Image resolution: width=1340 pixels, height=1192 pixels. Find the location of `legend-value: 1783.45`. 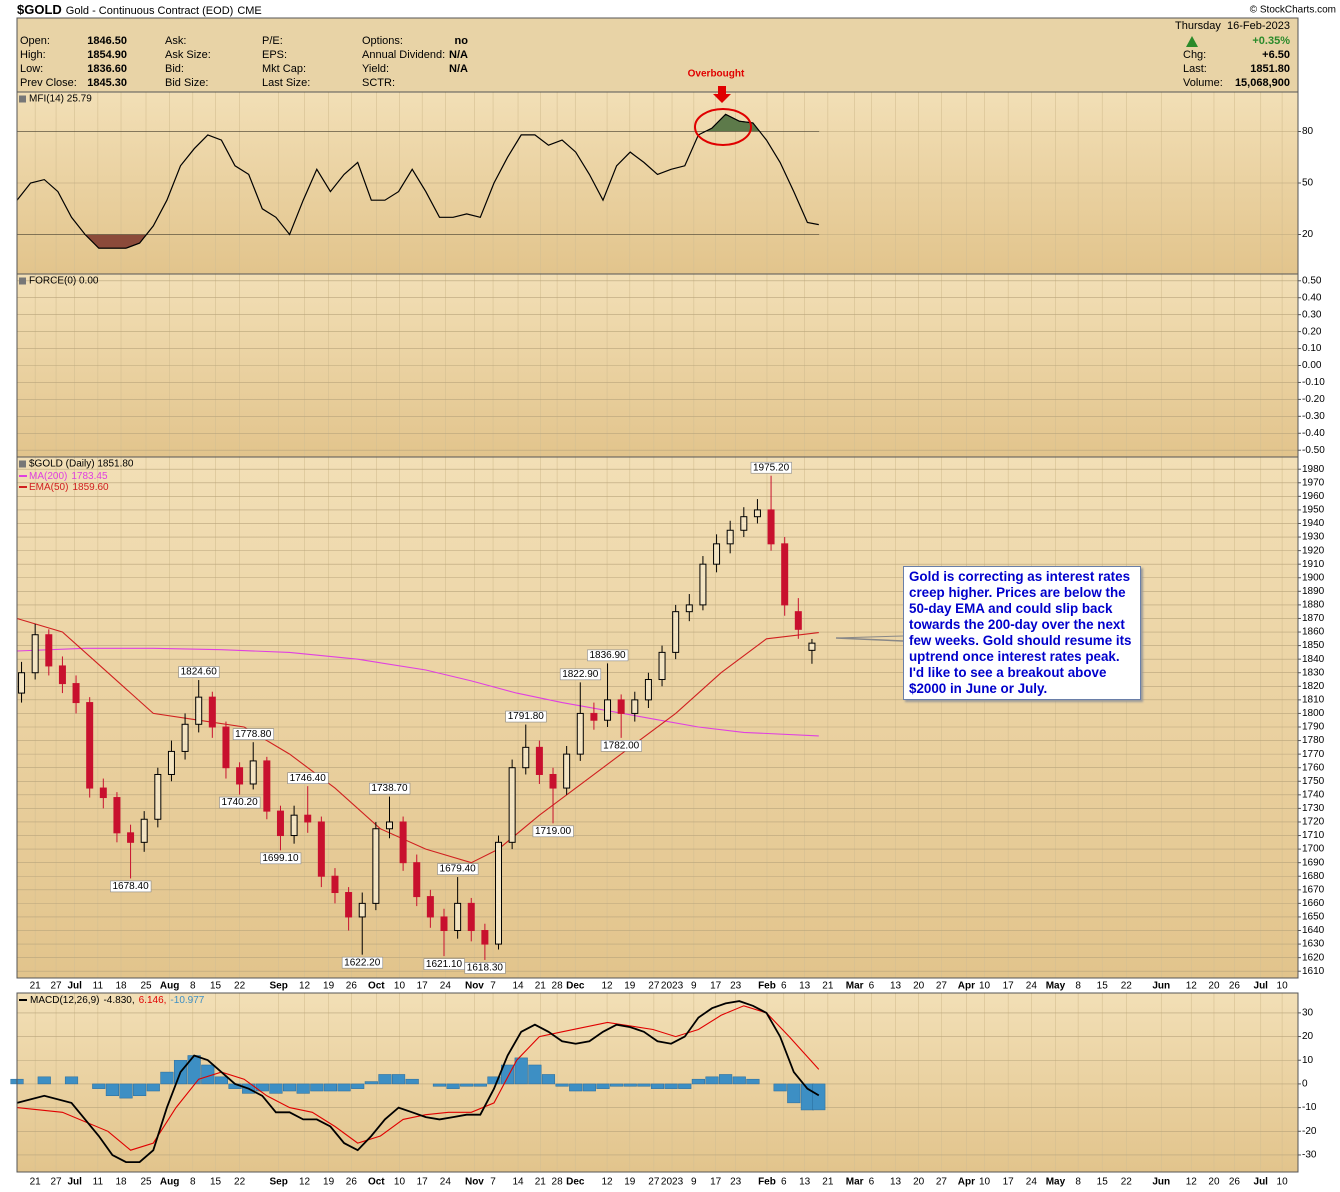

legend-value: 1783.45 is located at coordinates (89, 476).